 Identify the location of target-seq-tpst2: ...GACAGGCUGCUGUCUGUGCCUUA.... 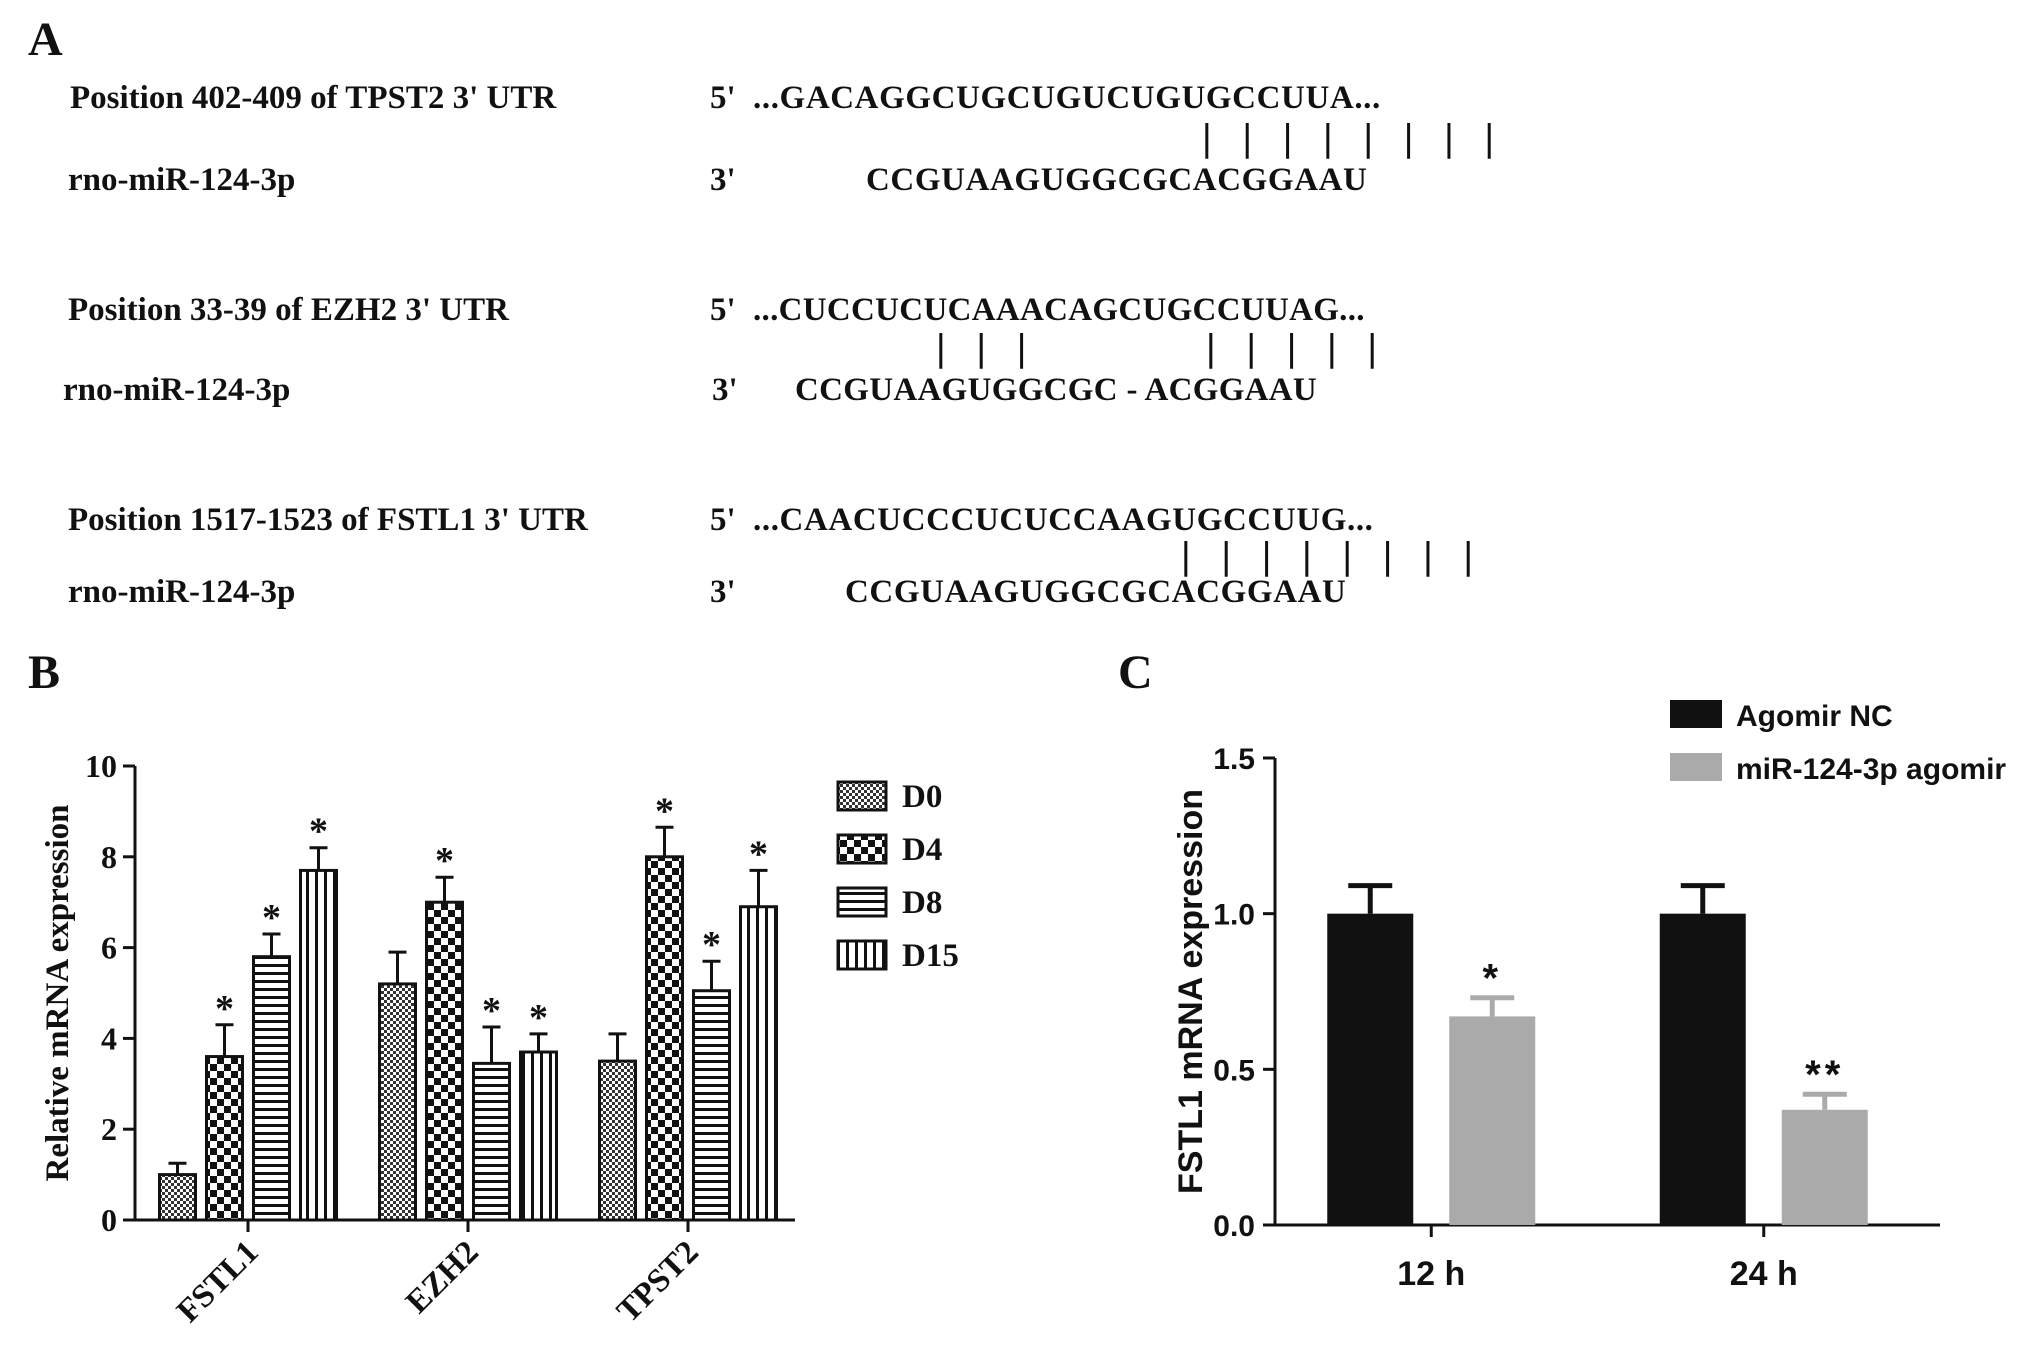
(1067, 98).